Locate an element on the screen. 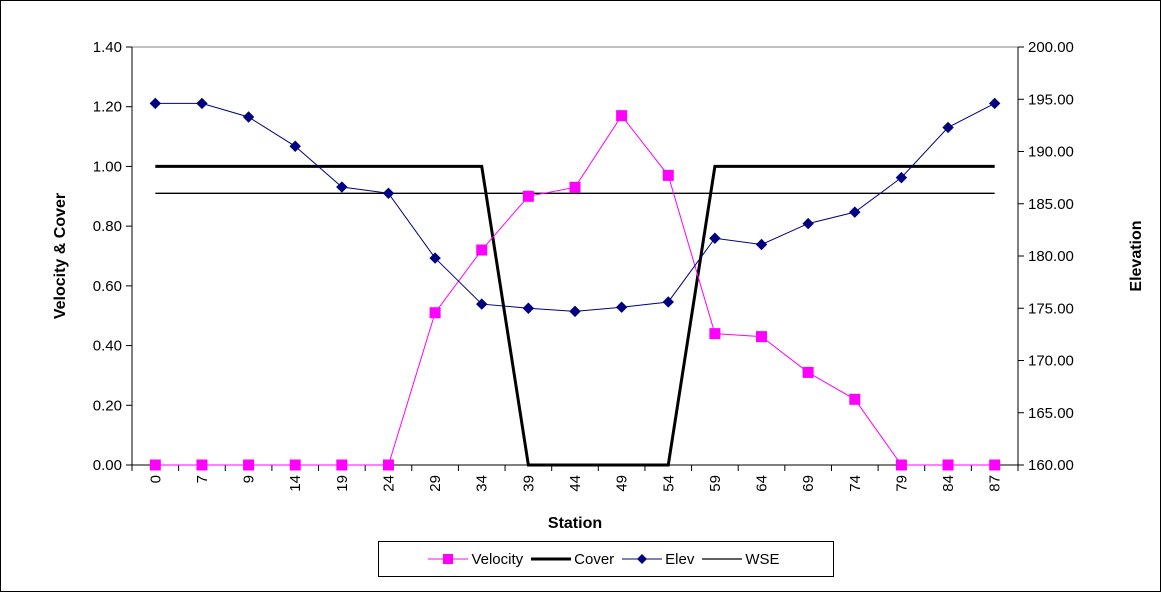 The height and width of the screenshot is (593, 1161). legend-item-cover: Cover is located at coordinates (574, 559).